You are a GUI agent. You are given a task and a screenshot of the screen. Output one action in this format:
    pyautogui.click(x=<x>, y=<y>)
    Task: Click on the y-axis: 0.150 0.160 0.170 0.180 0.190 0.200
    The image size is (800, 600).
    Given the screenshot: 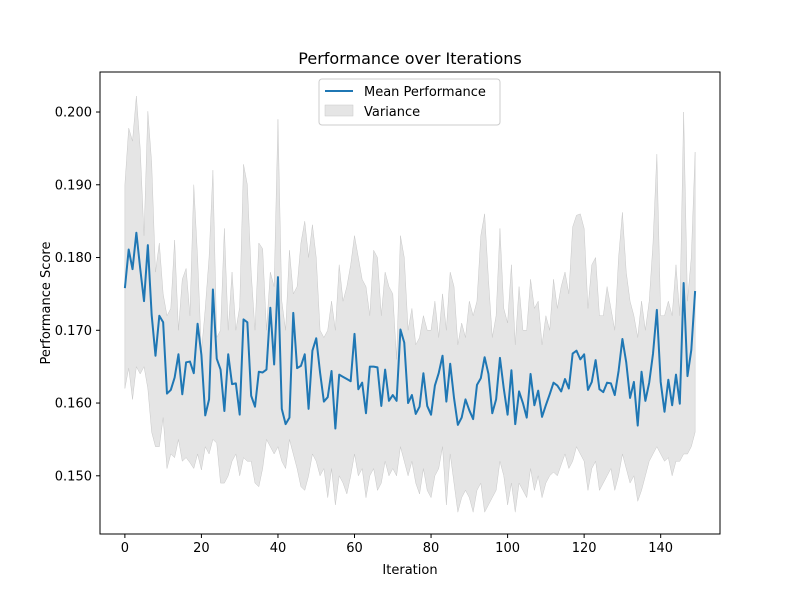 What is the action you would take?
    pyautogui.click(x=77, y=295)
    